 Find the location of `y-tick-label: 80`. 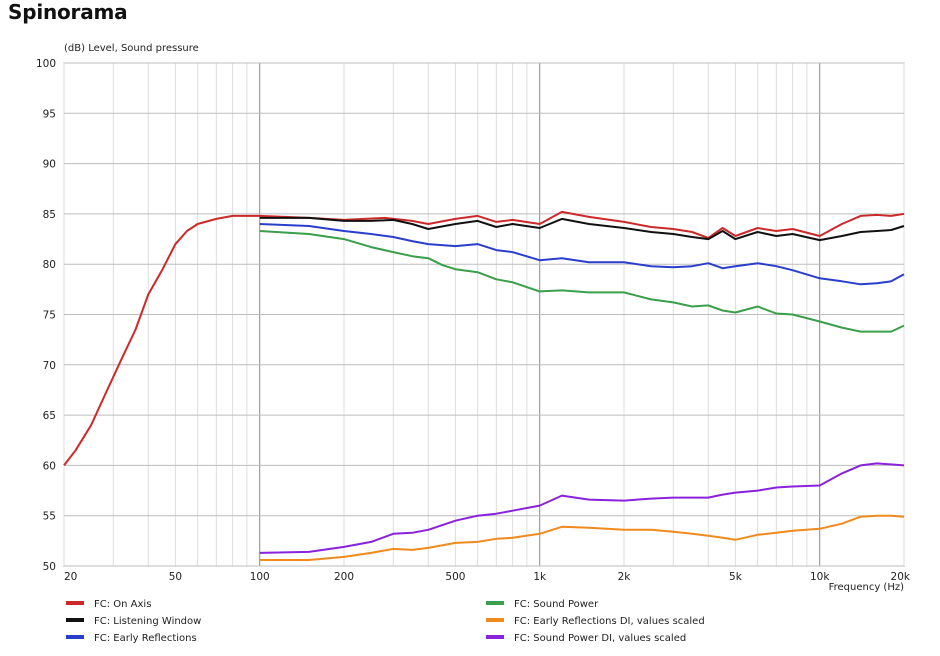

y-tick-label: 80 is located at coordinates (49, 265).